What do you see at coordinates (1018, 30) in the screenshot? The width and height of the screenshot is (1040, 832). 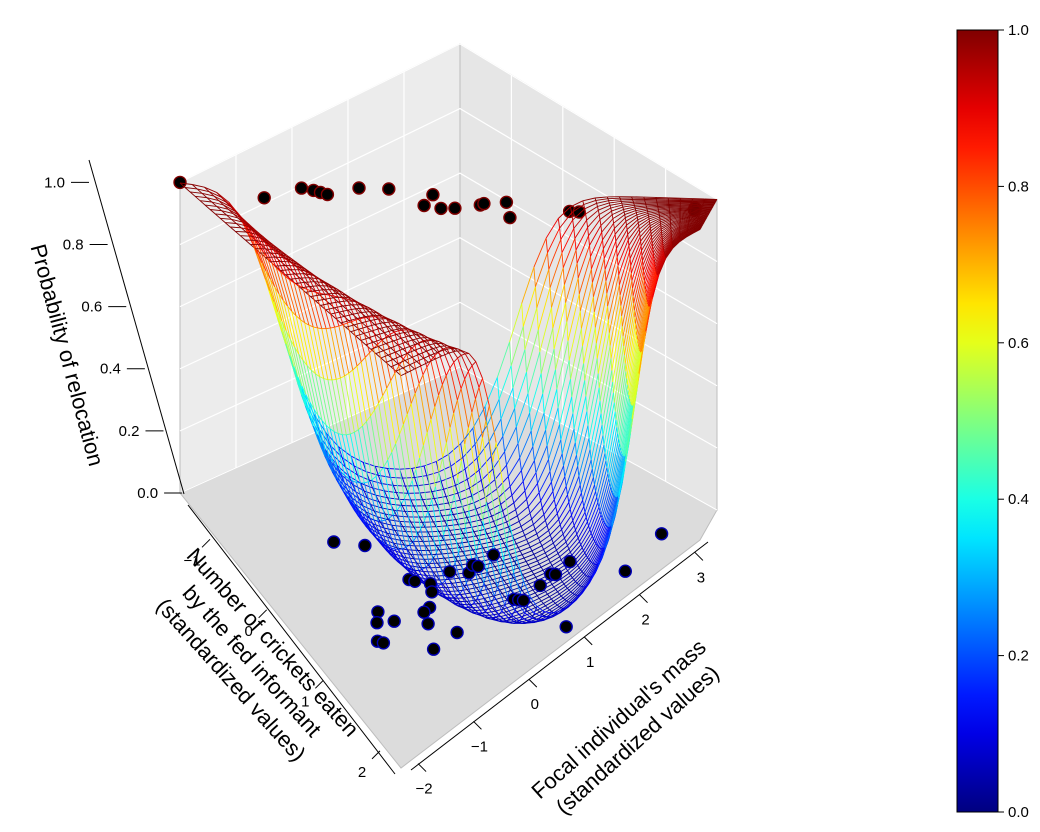 I see `colorbar-tick-label: 1.0` at bounding box center [1018, 30].